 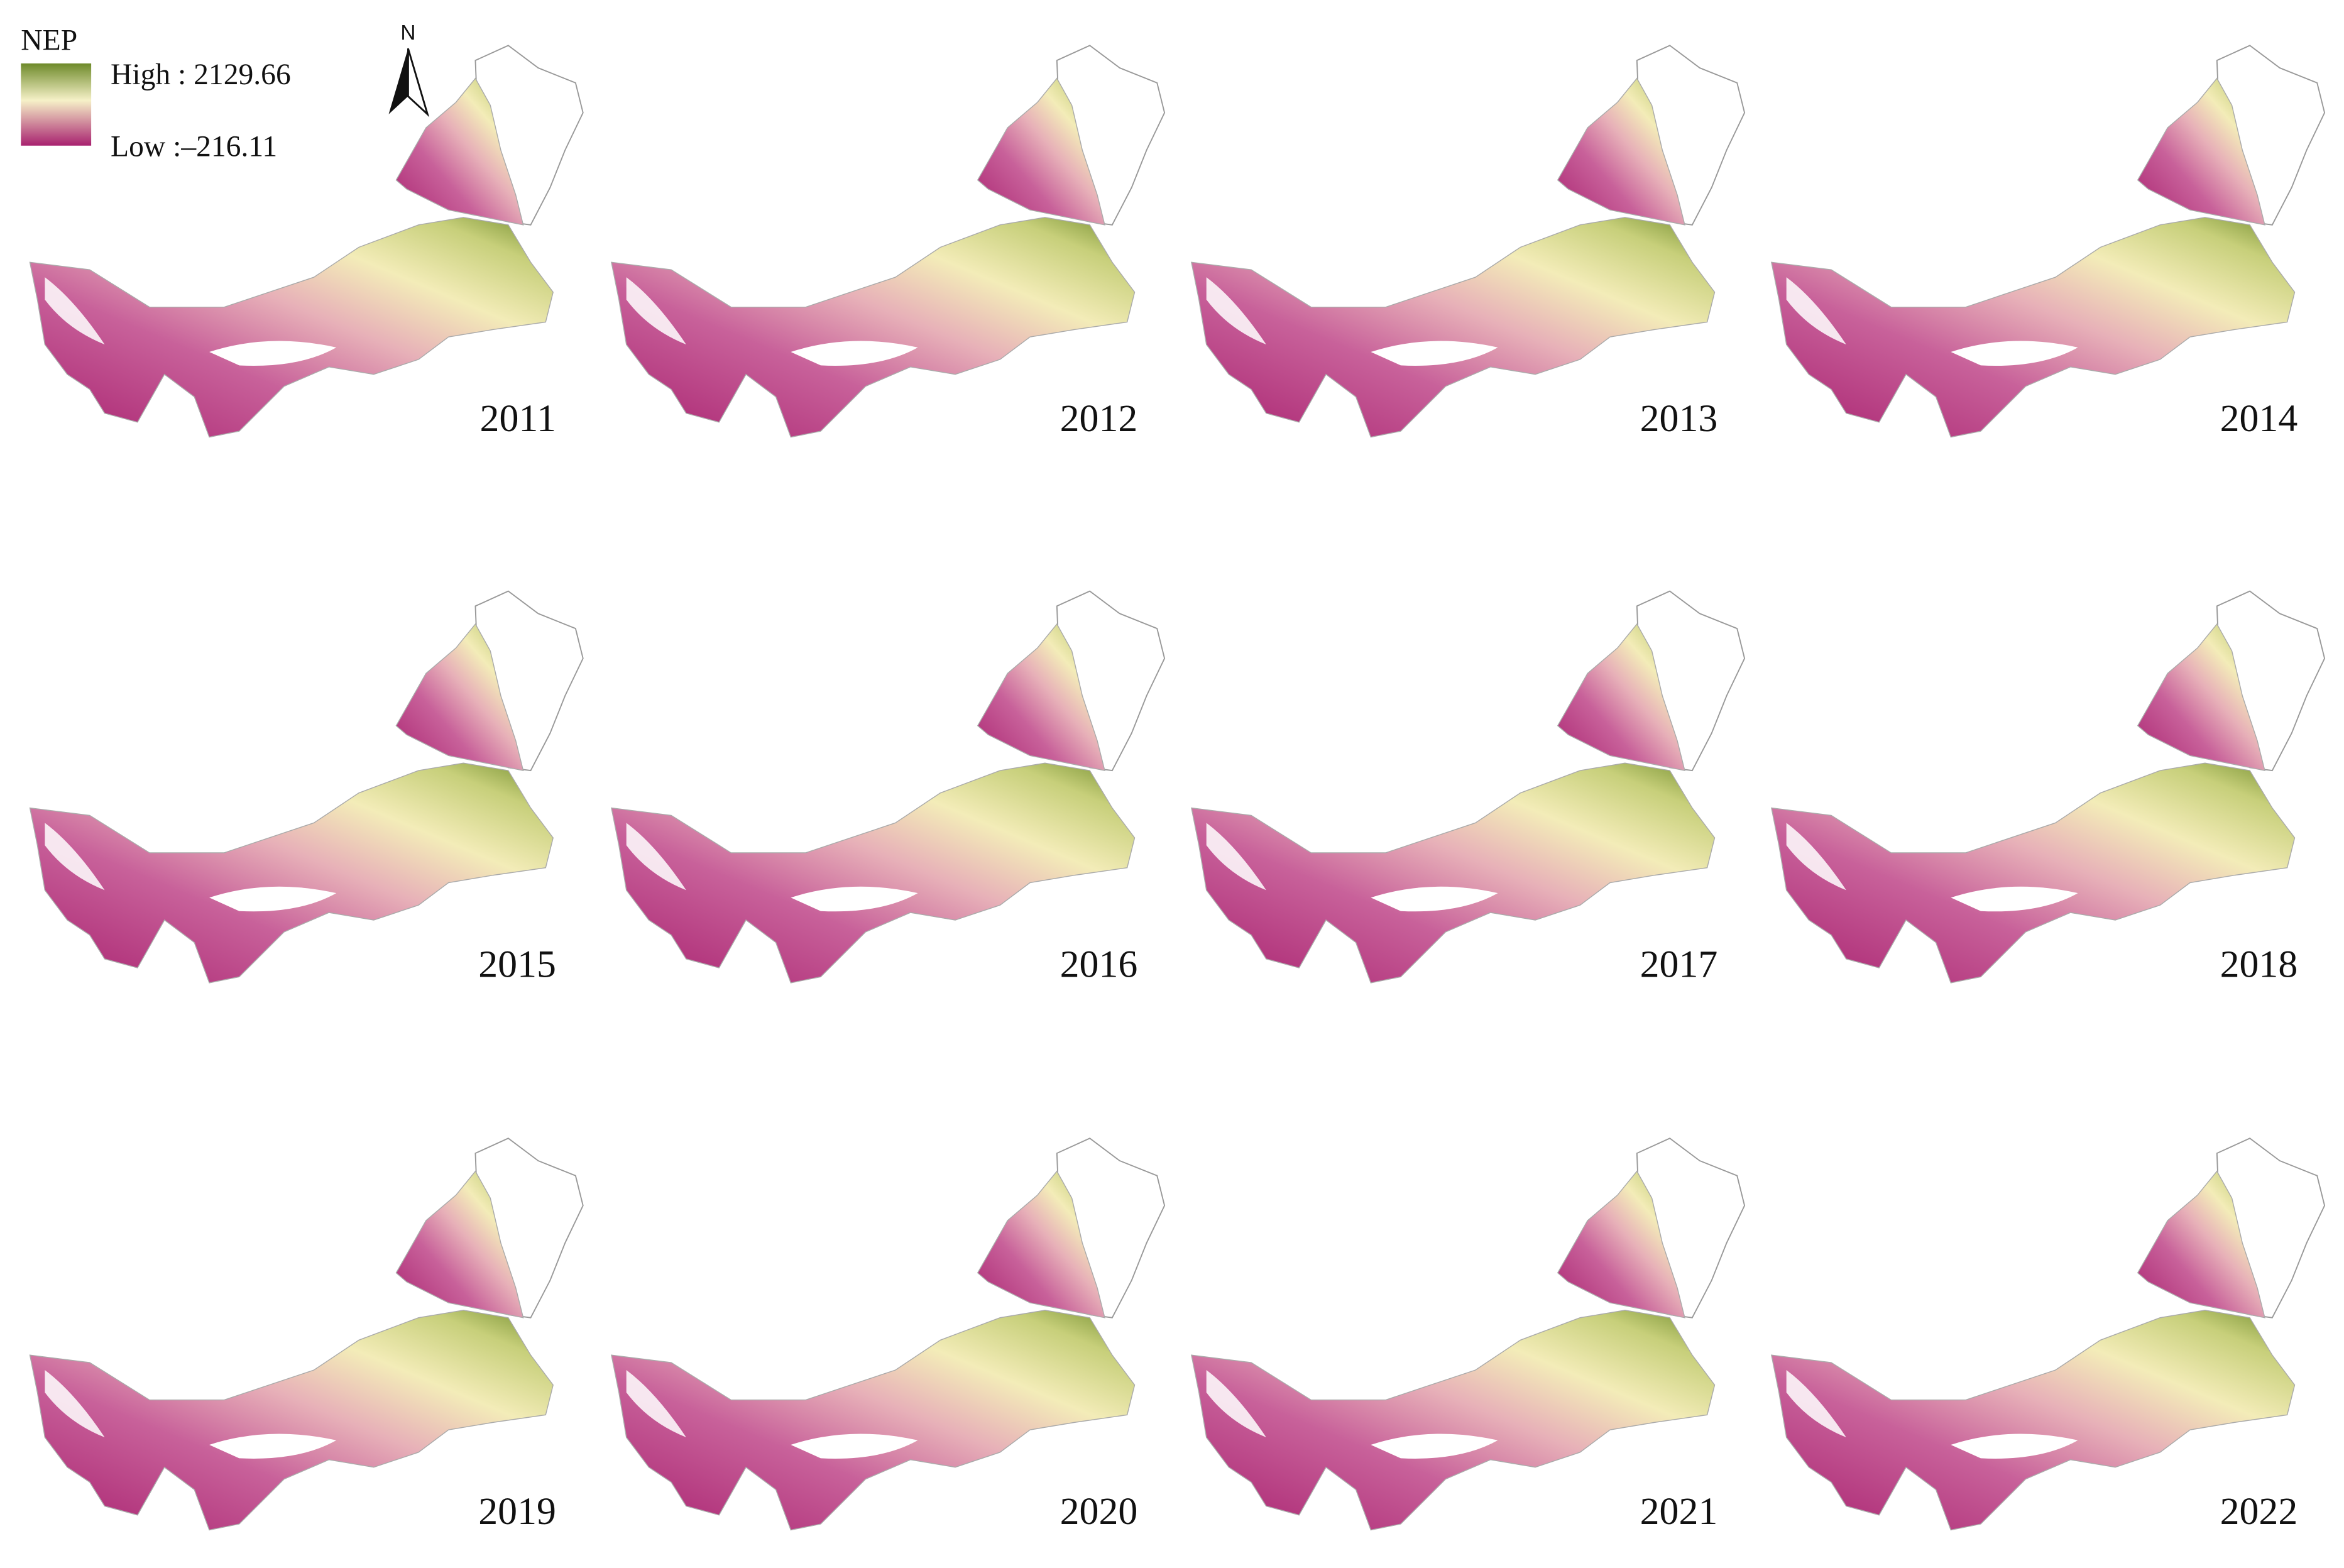 I want to click on map-panel: 2016, so click(x=888, y=787).